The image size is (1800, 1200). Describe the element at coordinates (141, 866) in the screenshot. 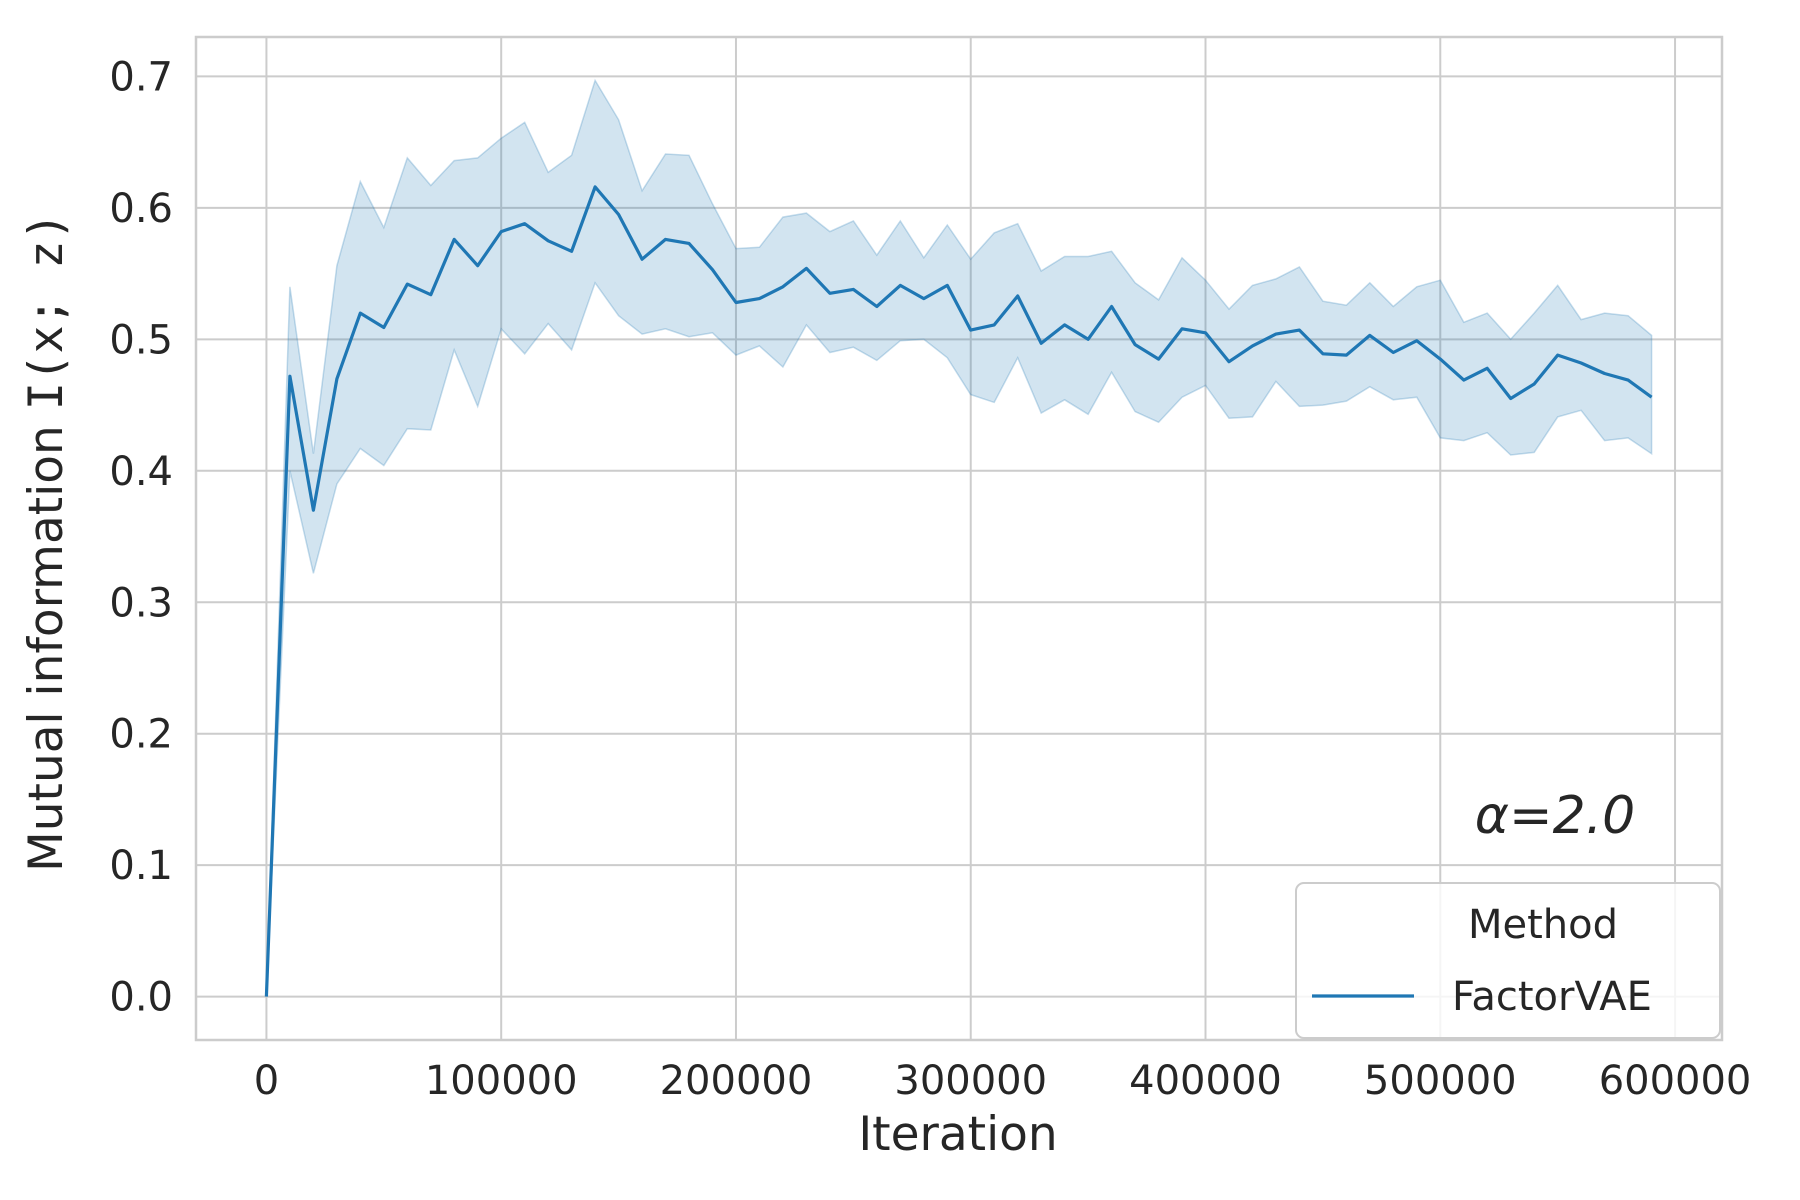

I see `y-tick-label: 0.1` at that location.